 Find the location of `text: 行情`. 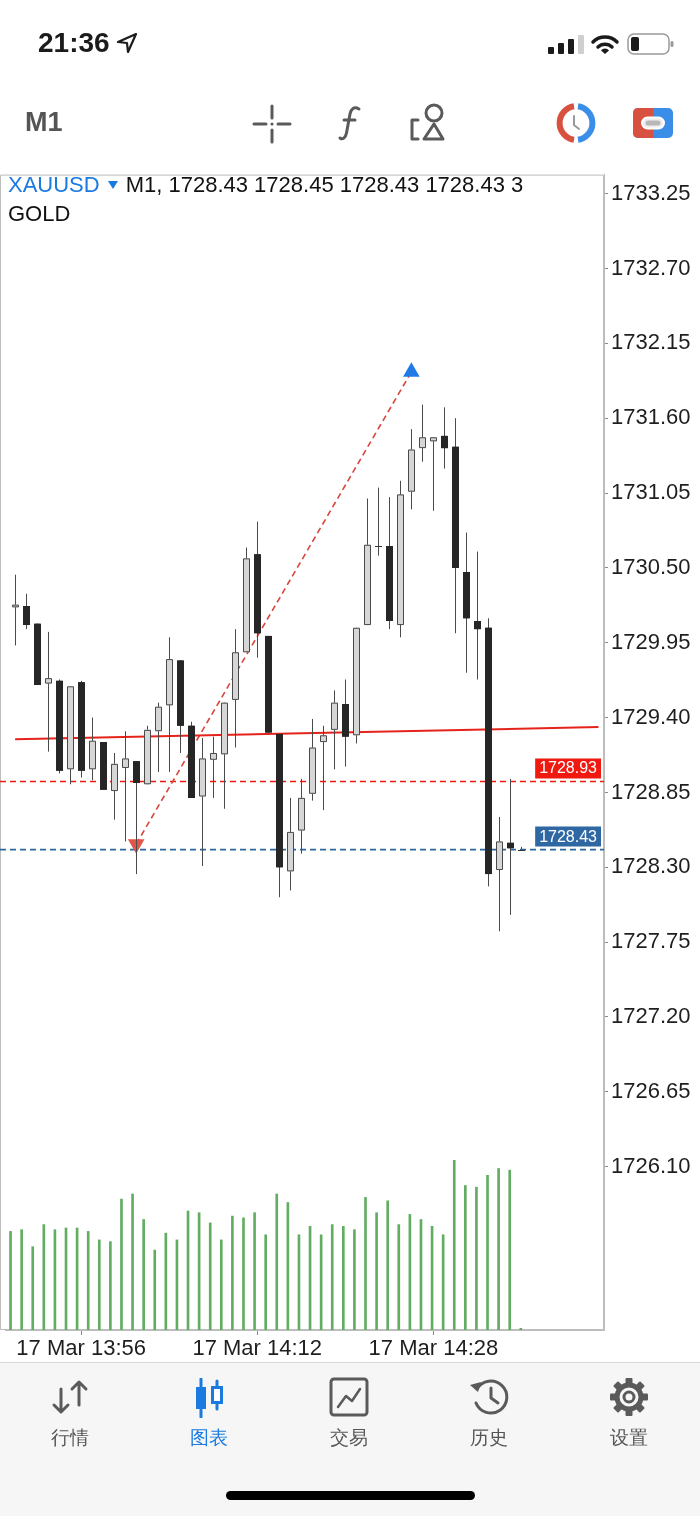

text: 行情 is located at coordinates (70, 1437).